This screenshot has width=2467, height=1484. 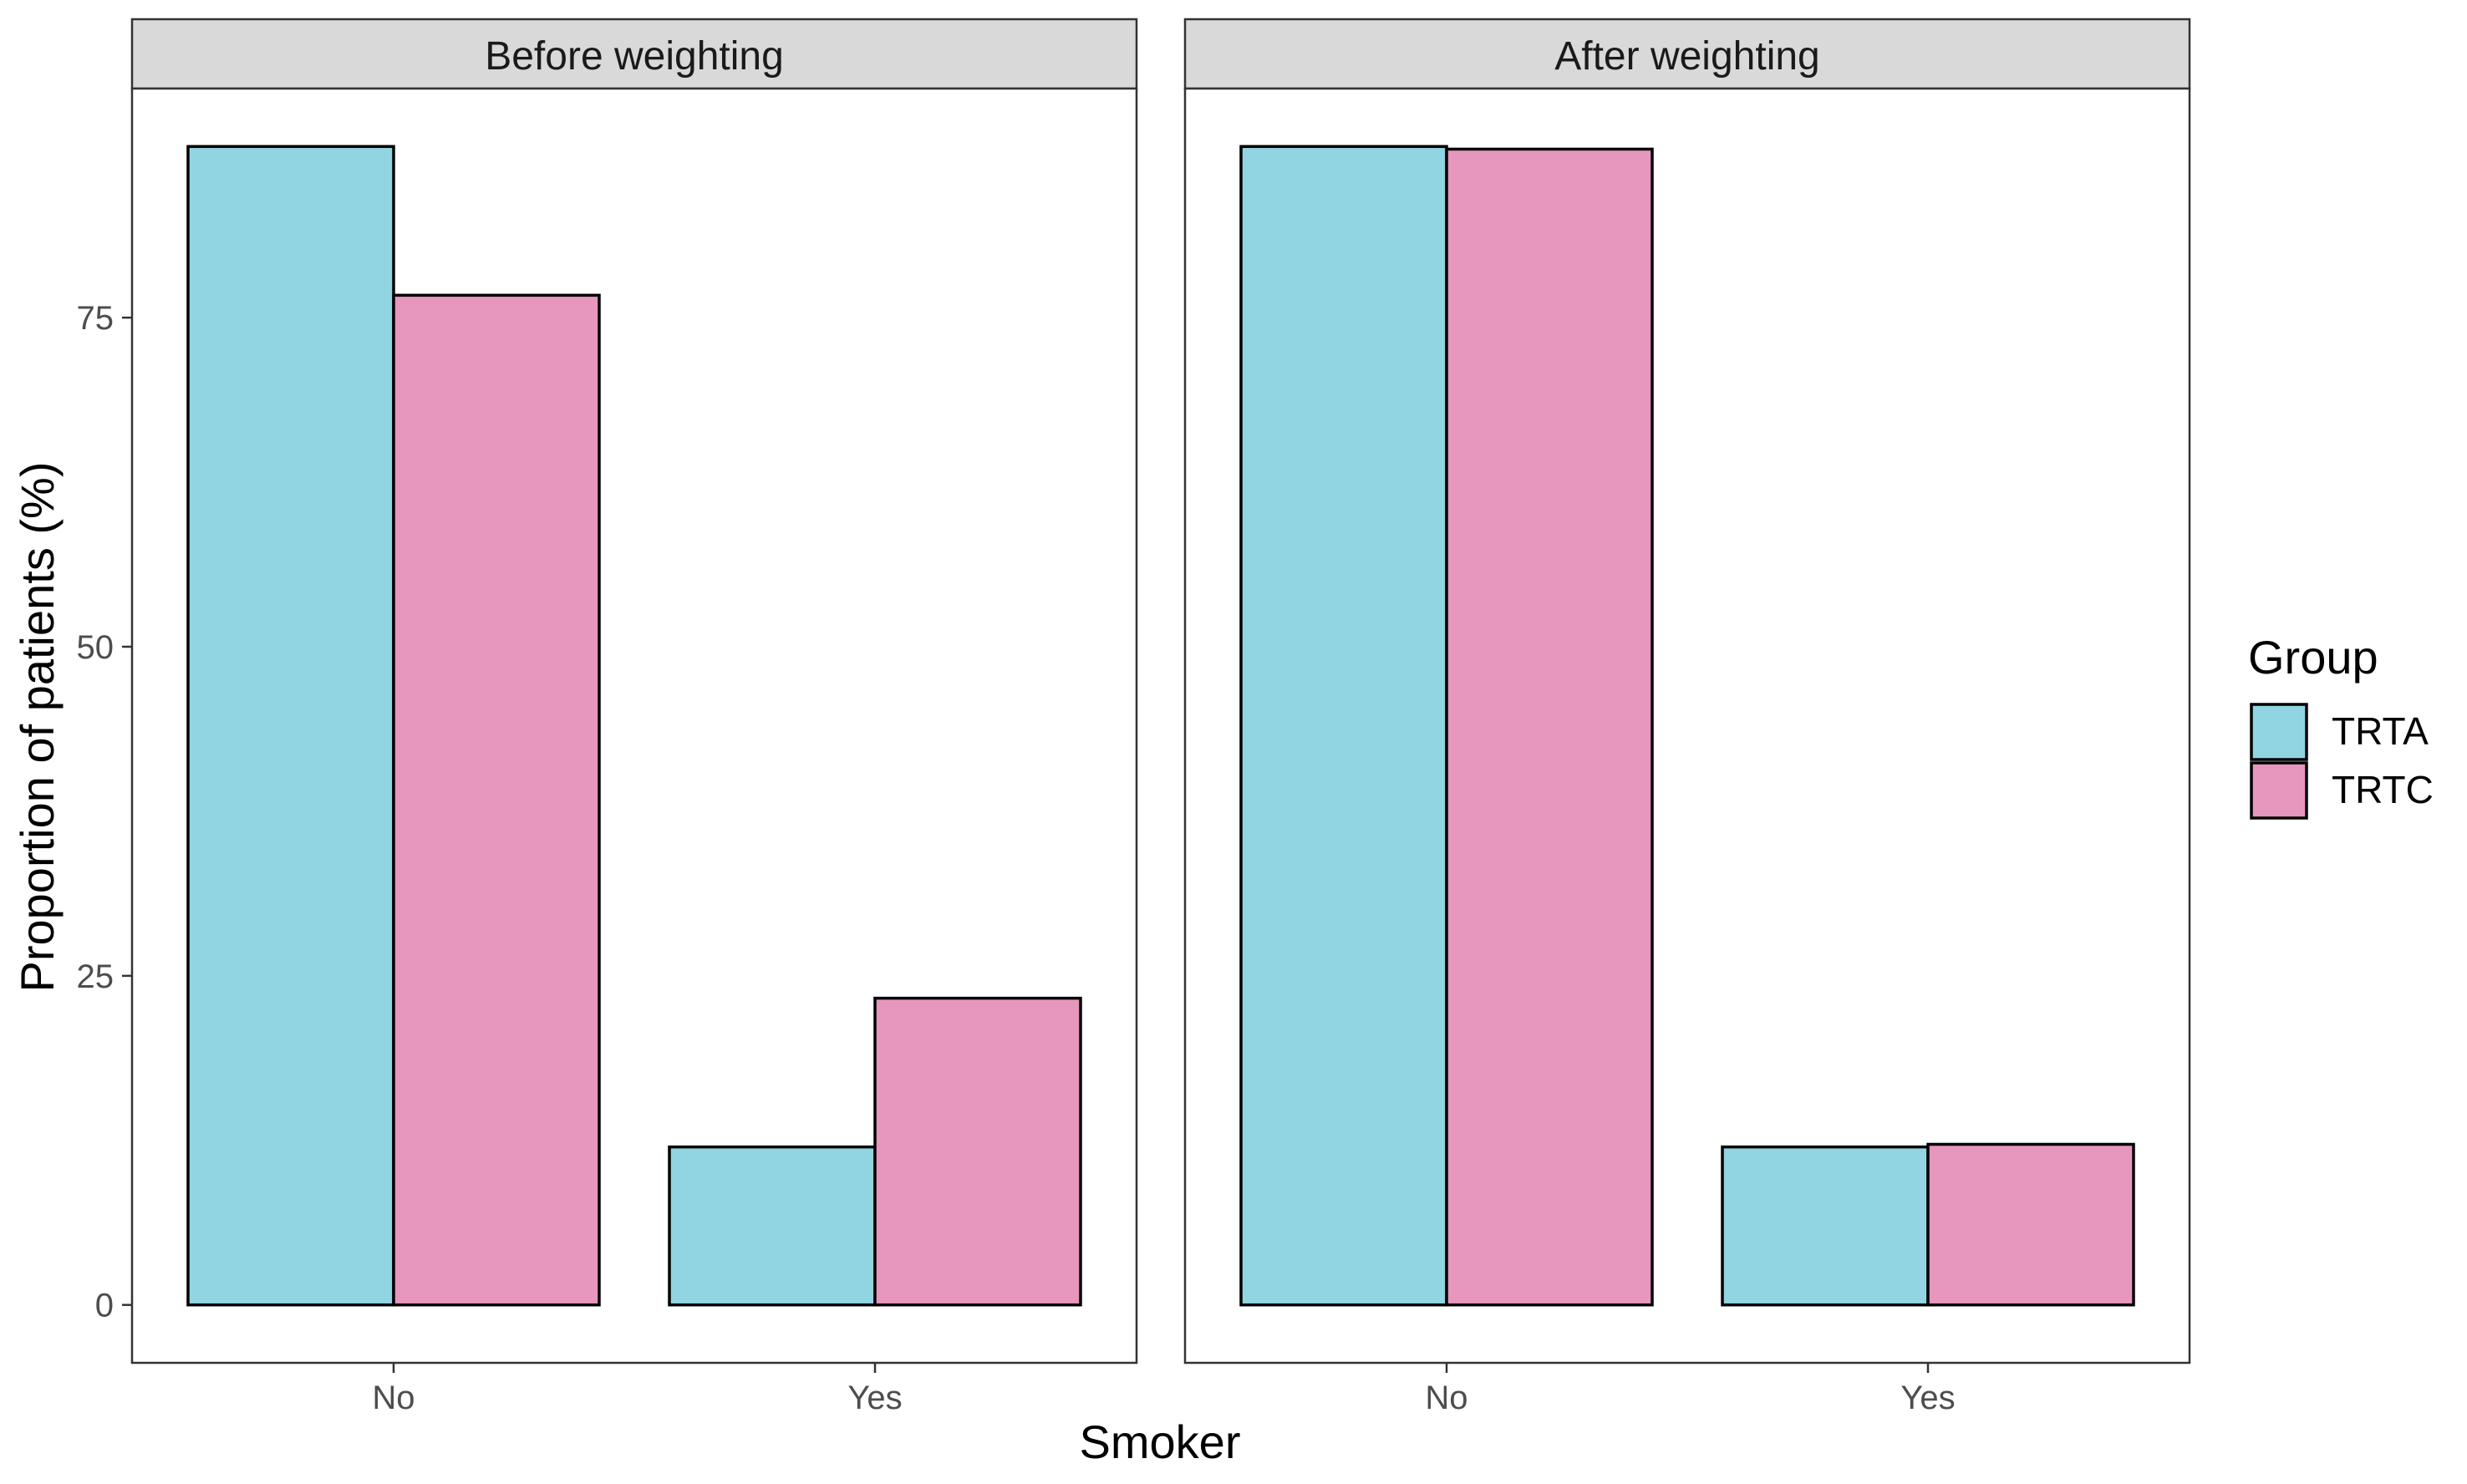 I want to click on legend: Group TRTA TRTC, so click(x=2341, y=725).